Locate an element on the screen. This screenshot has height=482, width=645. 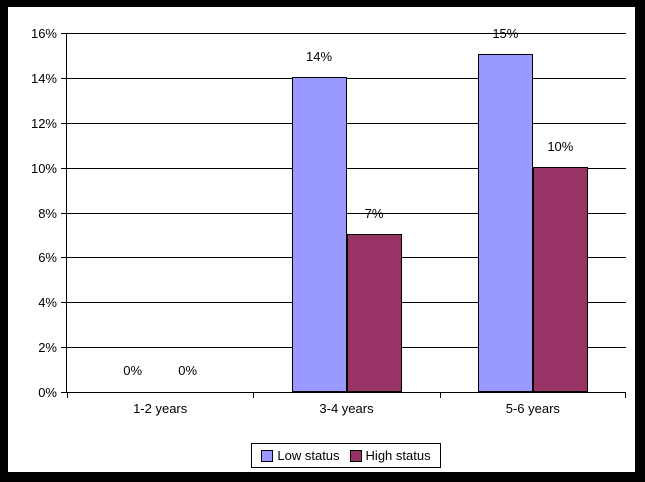
y-axis-tick-label: 4% is located at coordinates (47, 303).